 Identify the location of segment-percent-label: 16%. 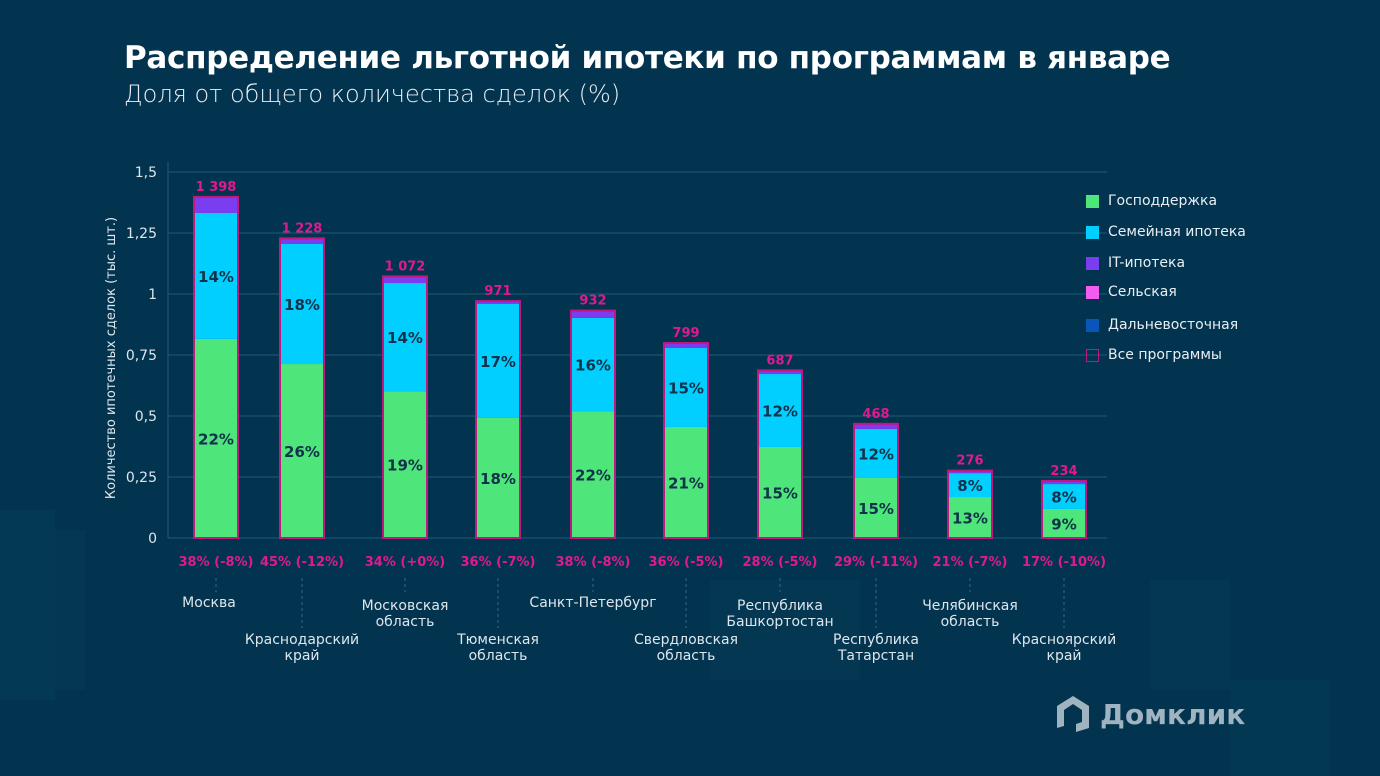
(593, 366).